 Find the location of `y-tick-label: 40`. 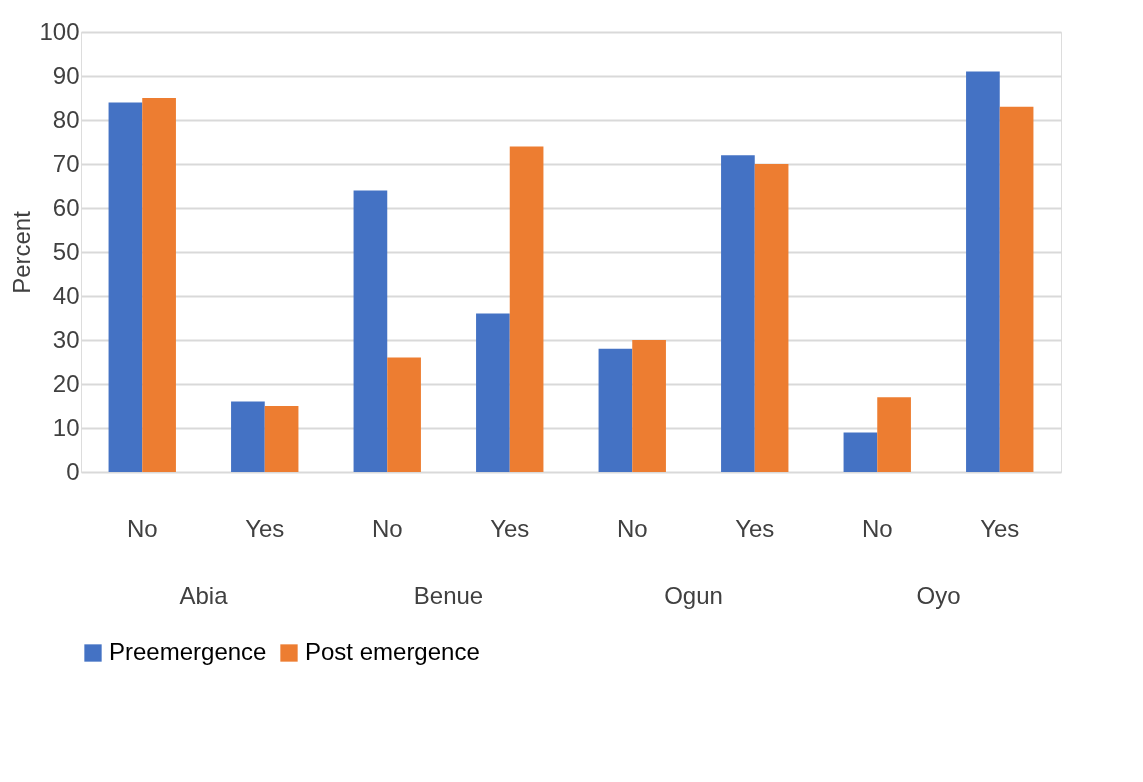

y-tick-label: 40 is located at coordinates (66, 295).